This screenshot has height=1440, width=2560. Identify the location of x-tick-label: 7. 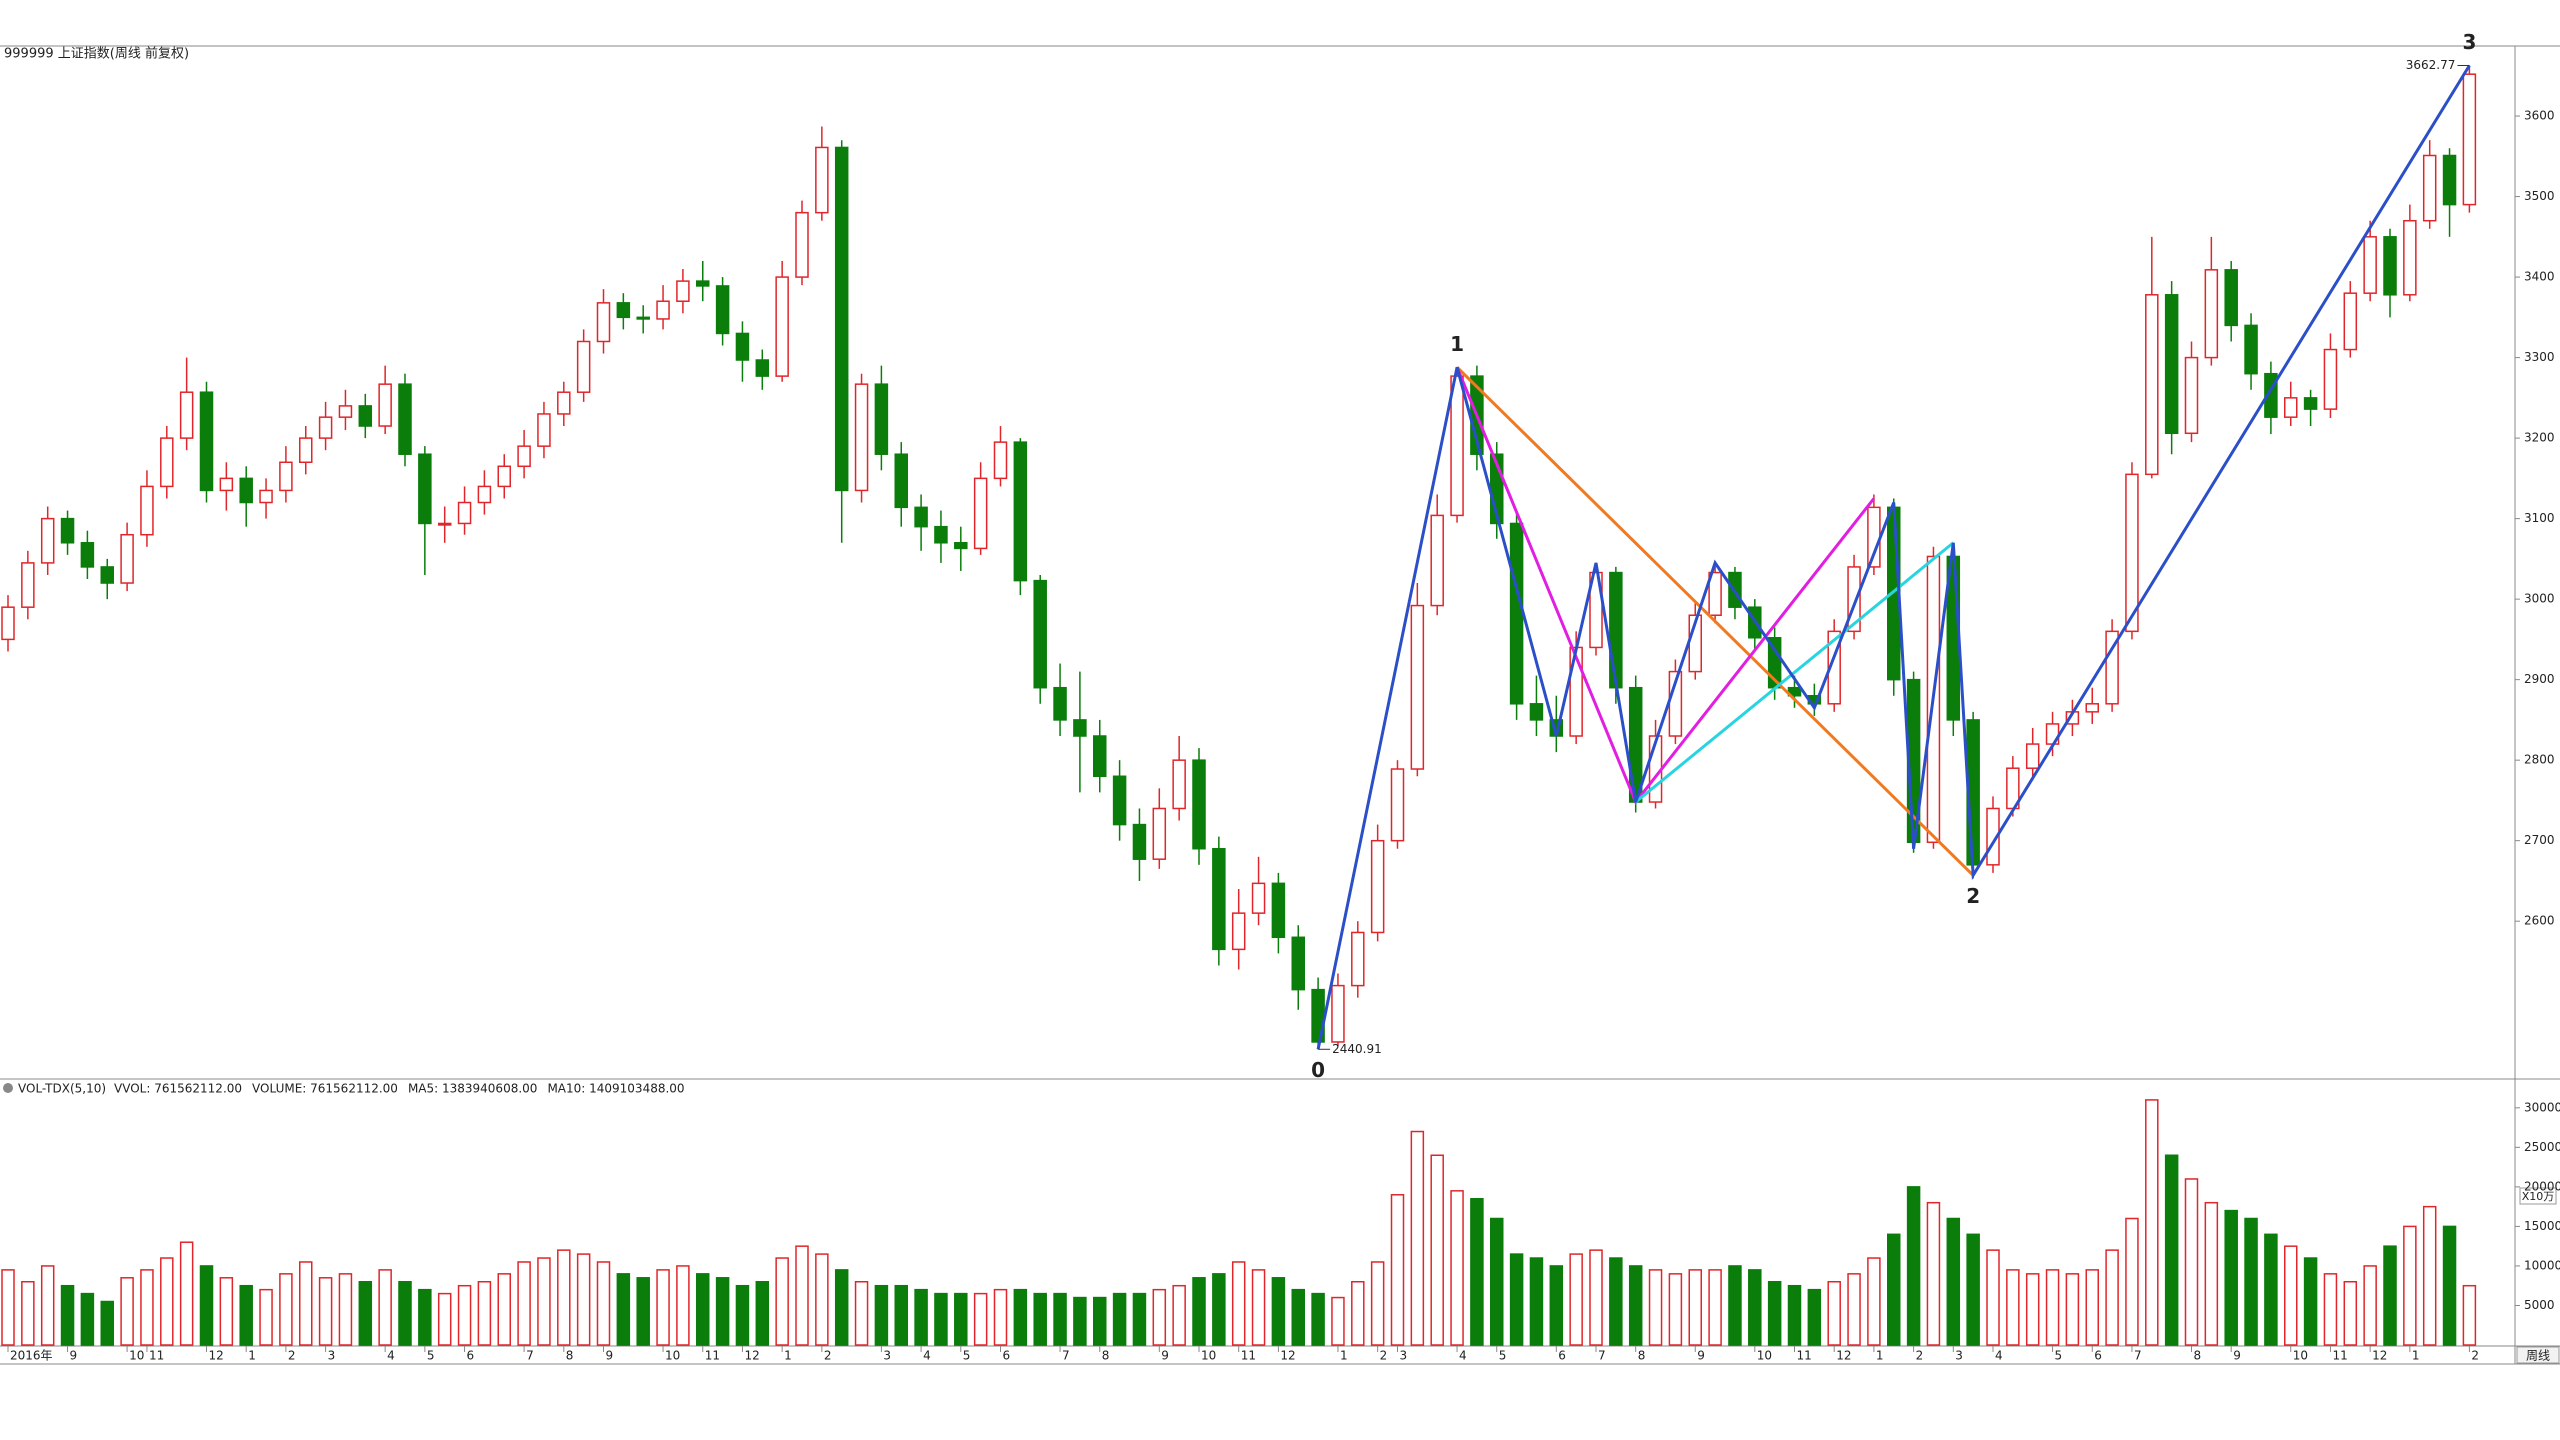
(1602, 1356).